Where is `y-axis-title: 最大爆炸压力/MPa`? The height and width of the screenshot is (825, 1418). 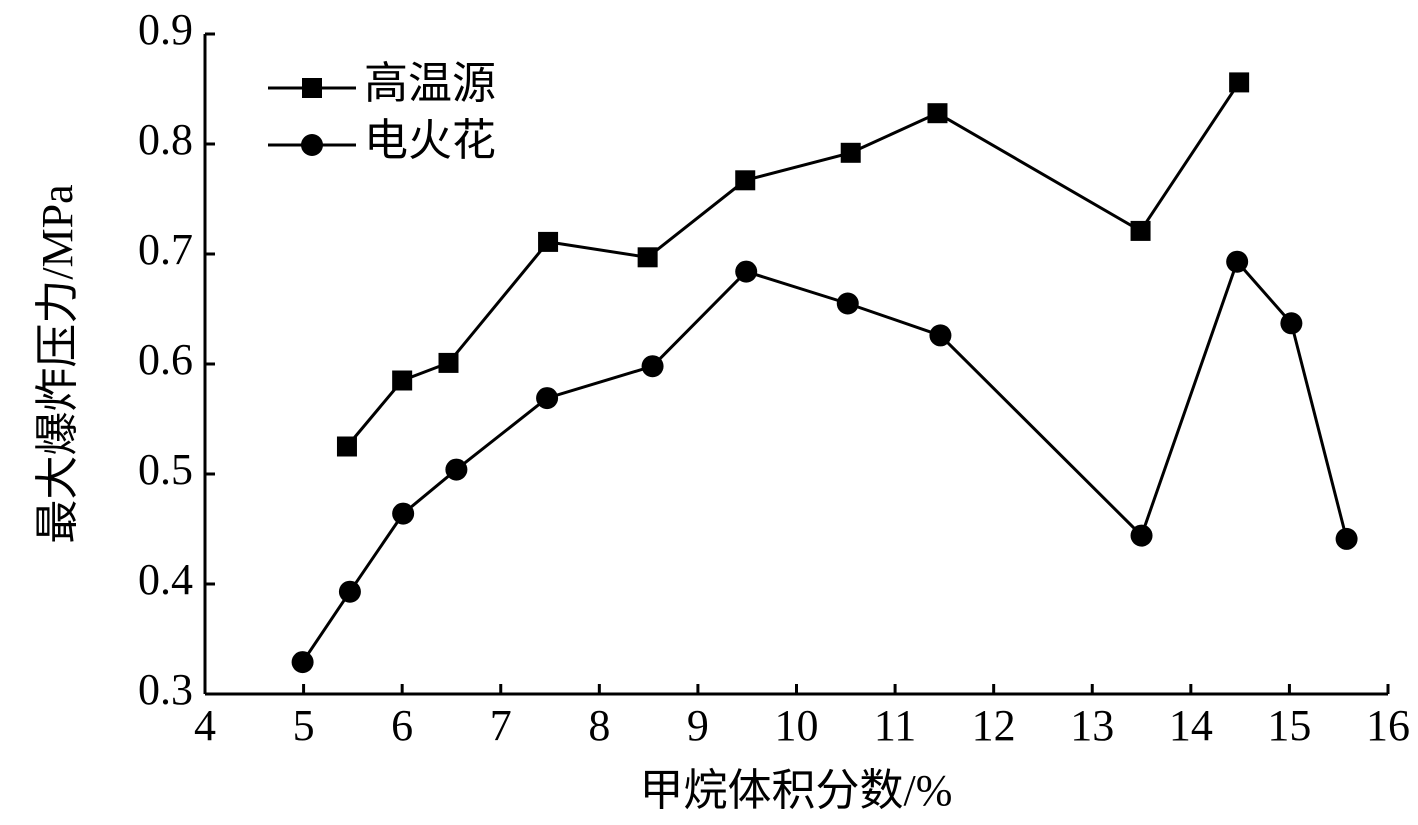
y-axis-title: 最大爆炸压力/MPa is located at coordinates (57, 363).